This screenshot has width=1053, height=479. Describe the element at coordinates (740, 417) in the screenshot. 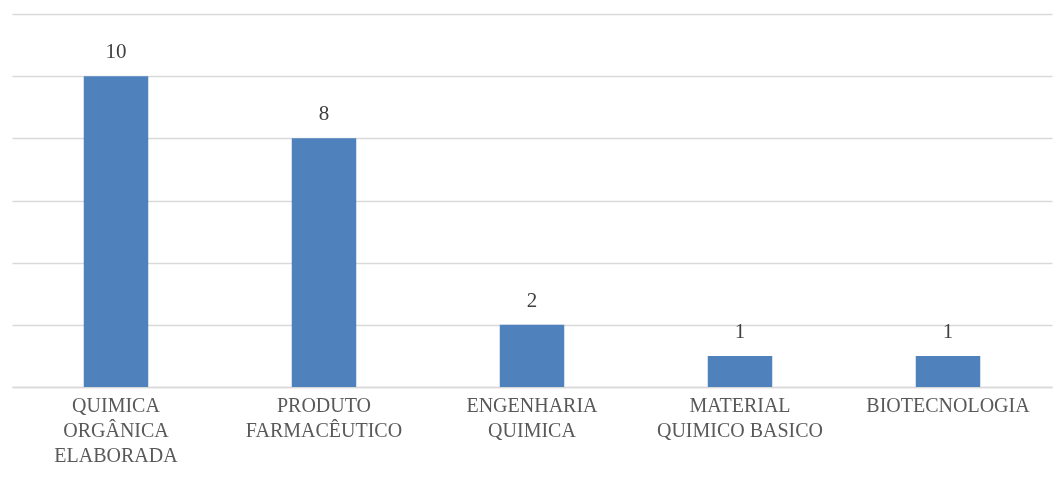

I see `x-tick-label: MATERIAL QUIMICO BASICO` at that location.